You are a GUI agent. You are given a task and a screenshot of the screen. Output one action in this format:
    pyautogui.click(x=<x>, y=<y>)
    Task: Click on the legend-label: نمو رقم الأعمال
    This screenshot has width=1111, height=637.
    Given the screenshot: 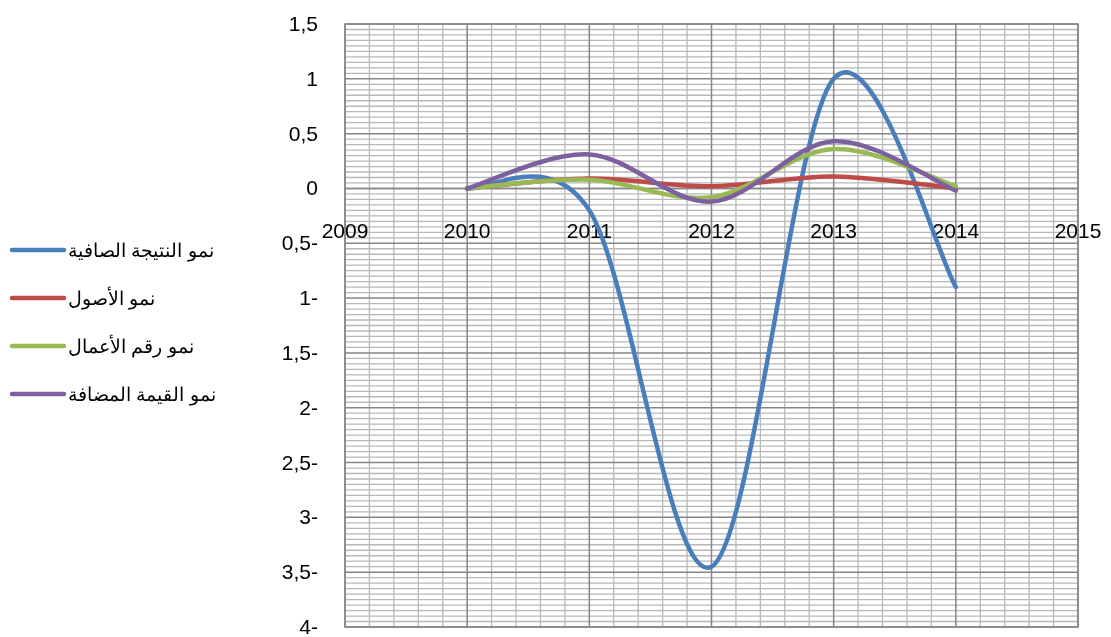 What is the action you would take?
    pyautogui.click(x=131, y=346)
    